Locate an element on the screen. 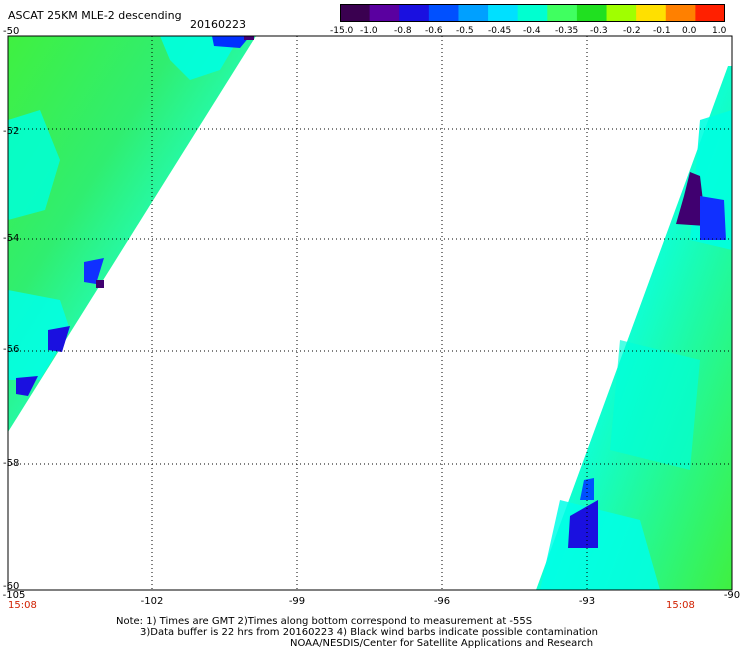 Image resolution: width=740 pixels, height=650 pixels. colorbar-label: -0.1 is located at coordinates (662, 31).